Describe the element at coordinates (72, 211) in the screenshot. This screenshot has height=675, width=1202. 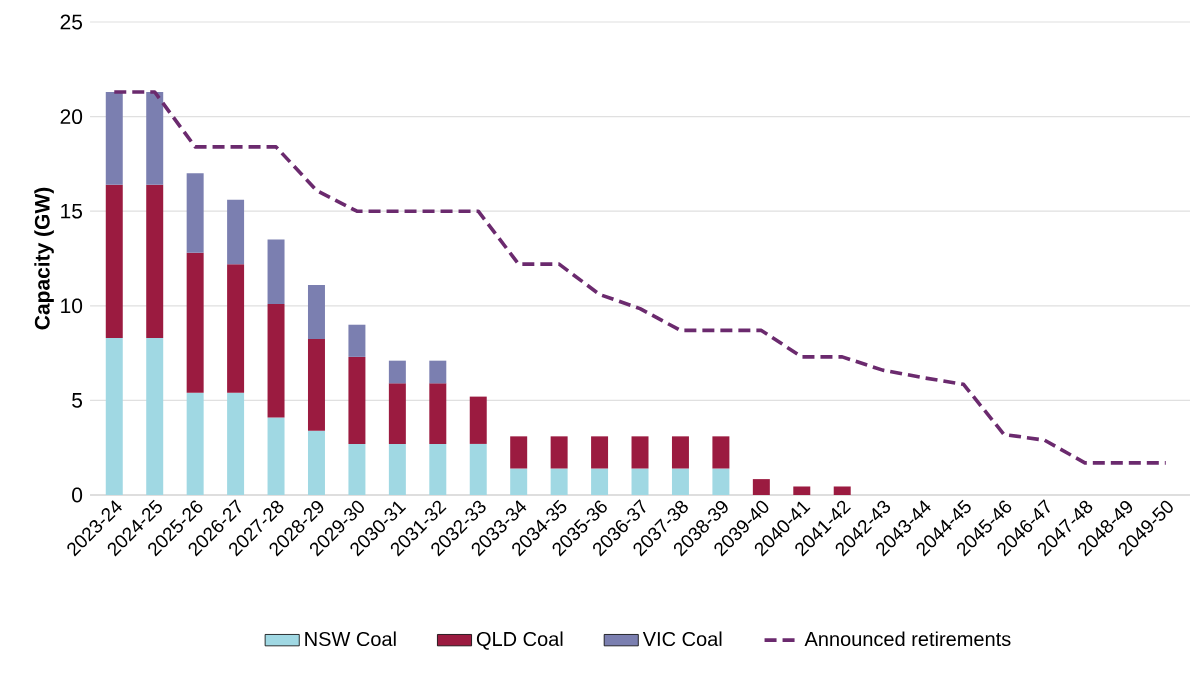
I see `y-tick-label: 15` at that location.